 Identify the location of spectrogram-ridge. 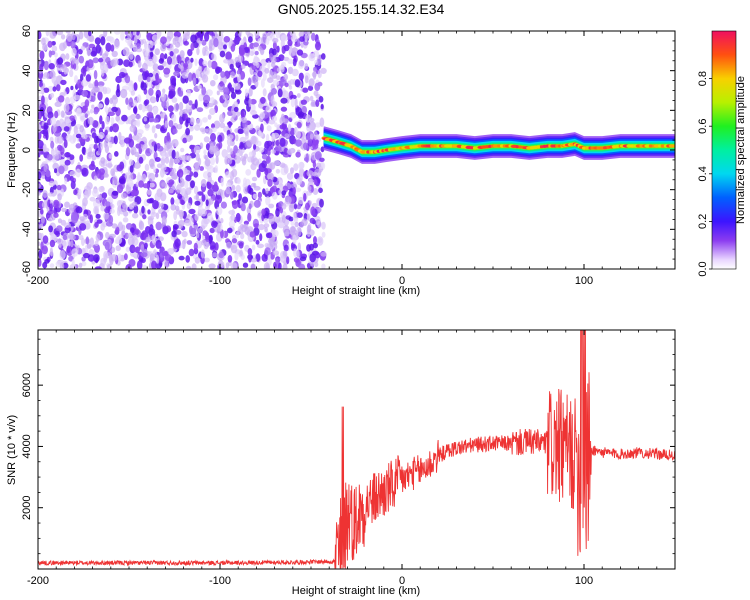
(498, 145).